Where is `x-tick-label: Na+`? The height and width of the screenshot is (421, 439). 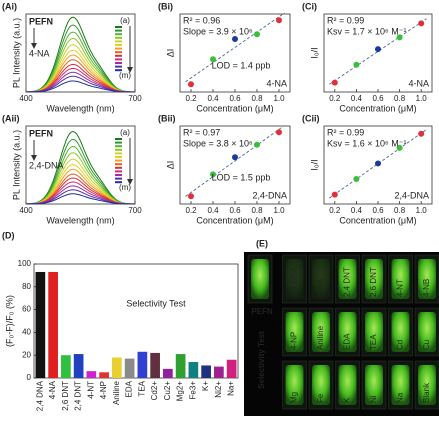 x-tick-label: Na+ is located at coordinates (231, 388).